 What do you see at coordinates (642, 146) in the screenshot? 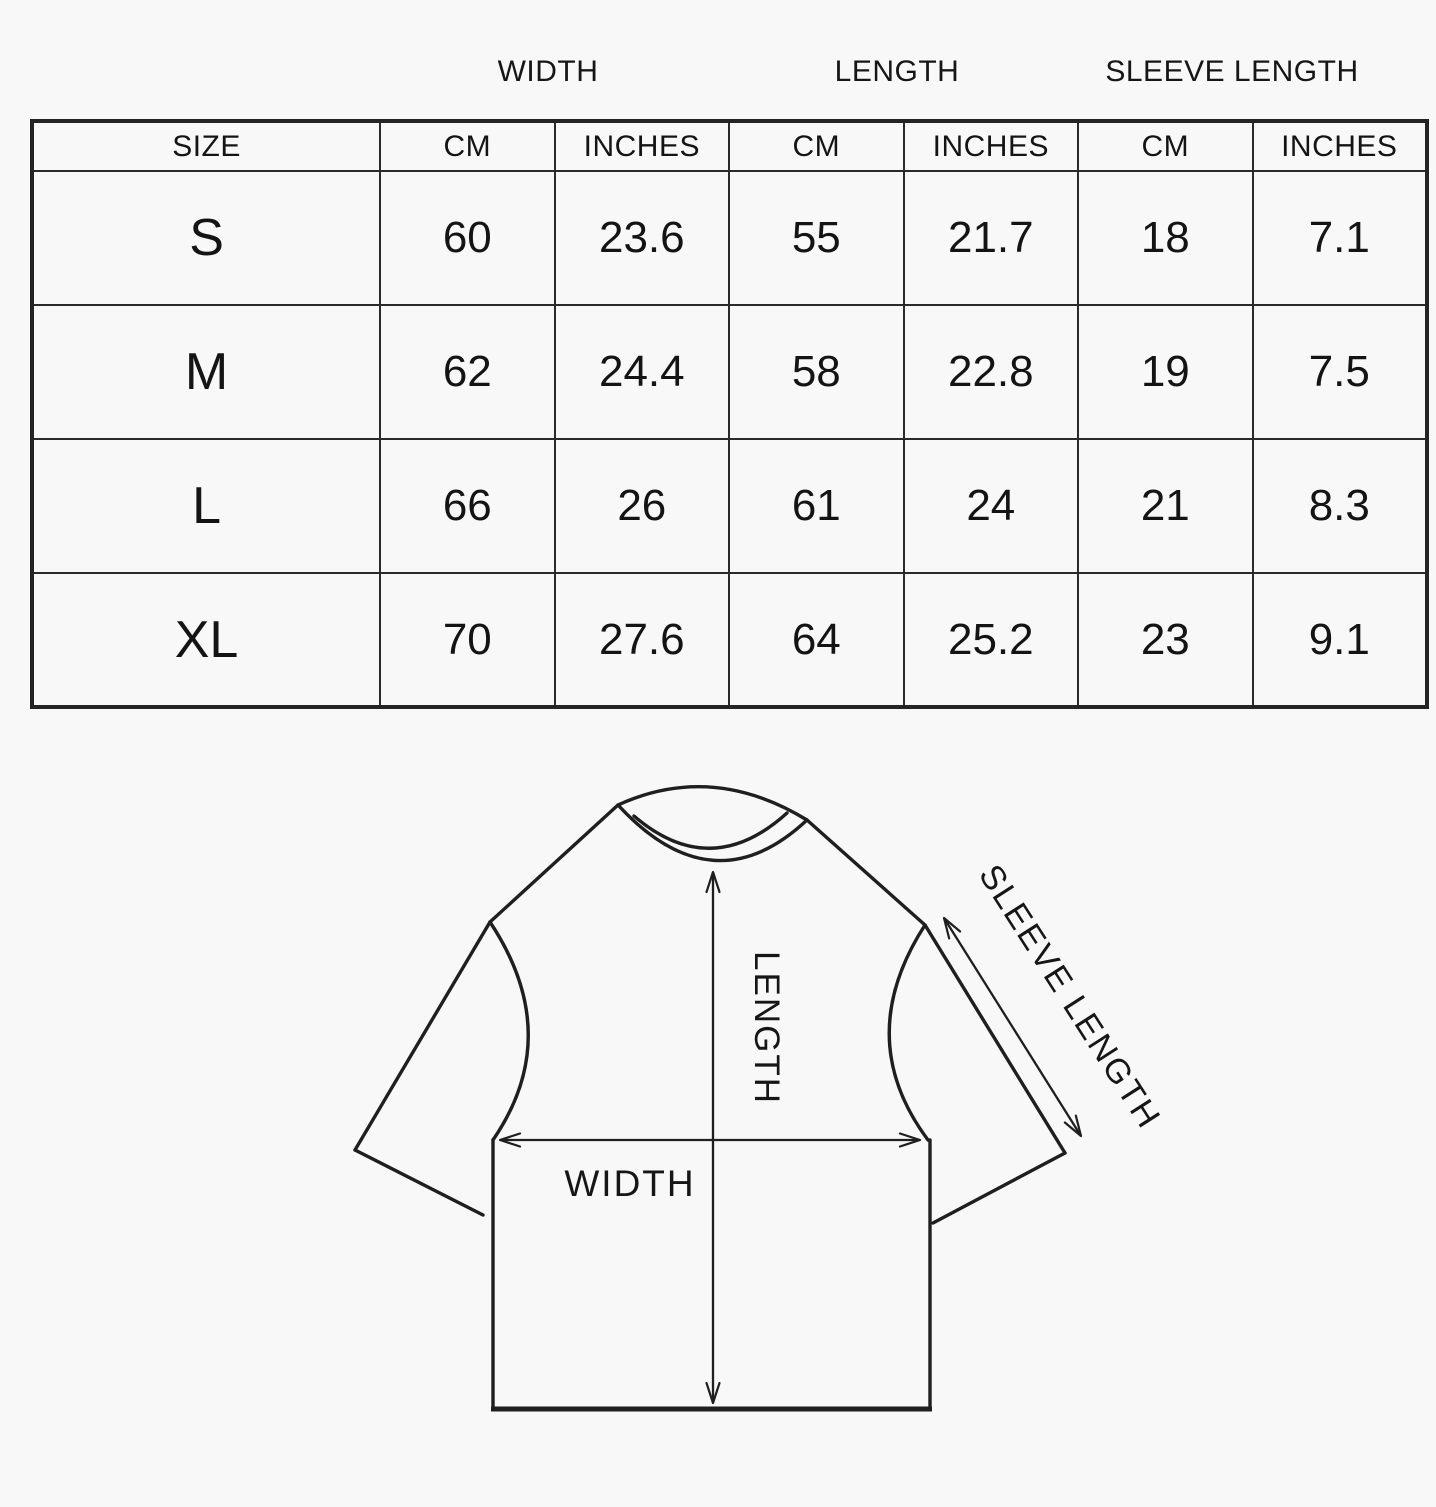
I see `column-header-width-inches: INCHES` at bounding box center [642, 146].